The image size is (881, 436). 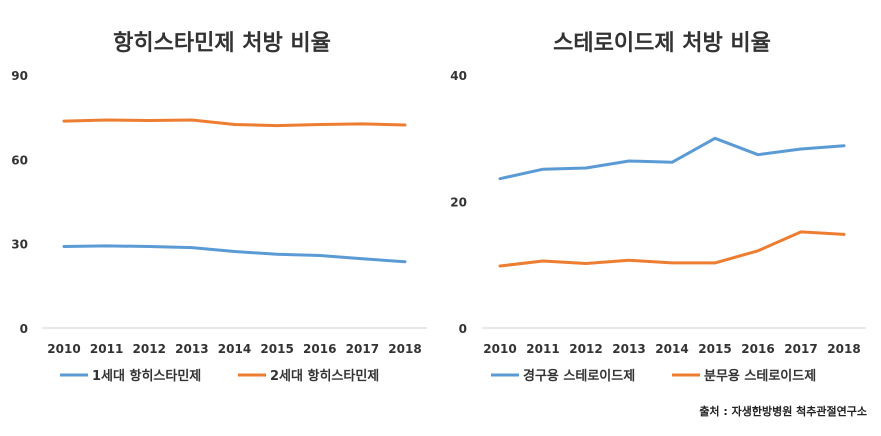 I want to click on y-tick-label: 90, so click(x=19, y=76).